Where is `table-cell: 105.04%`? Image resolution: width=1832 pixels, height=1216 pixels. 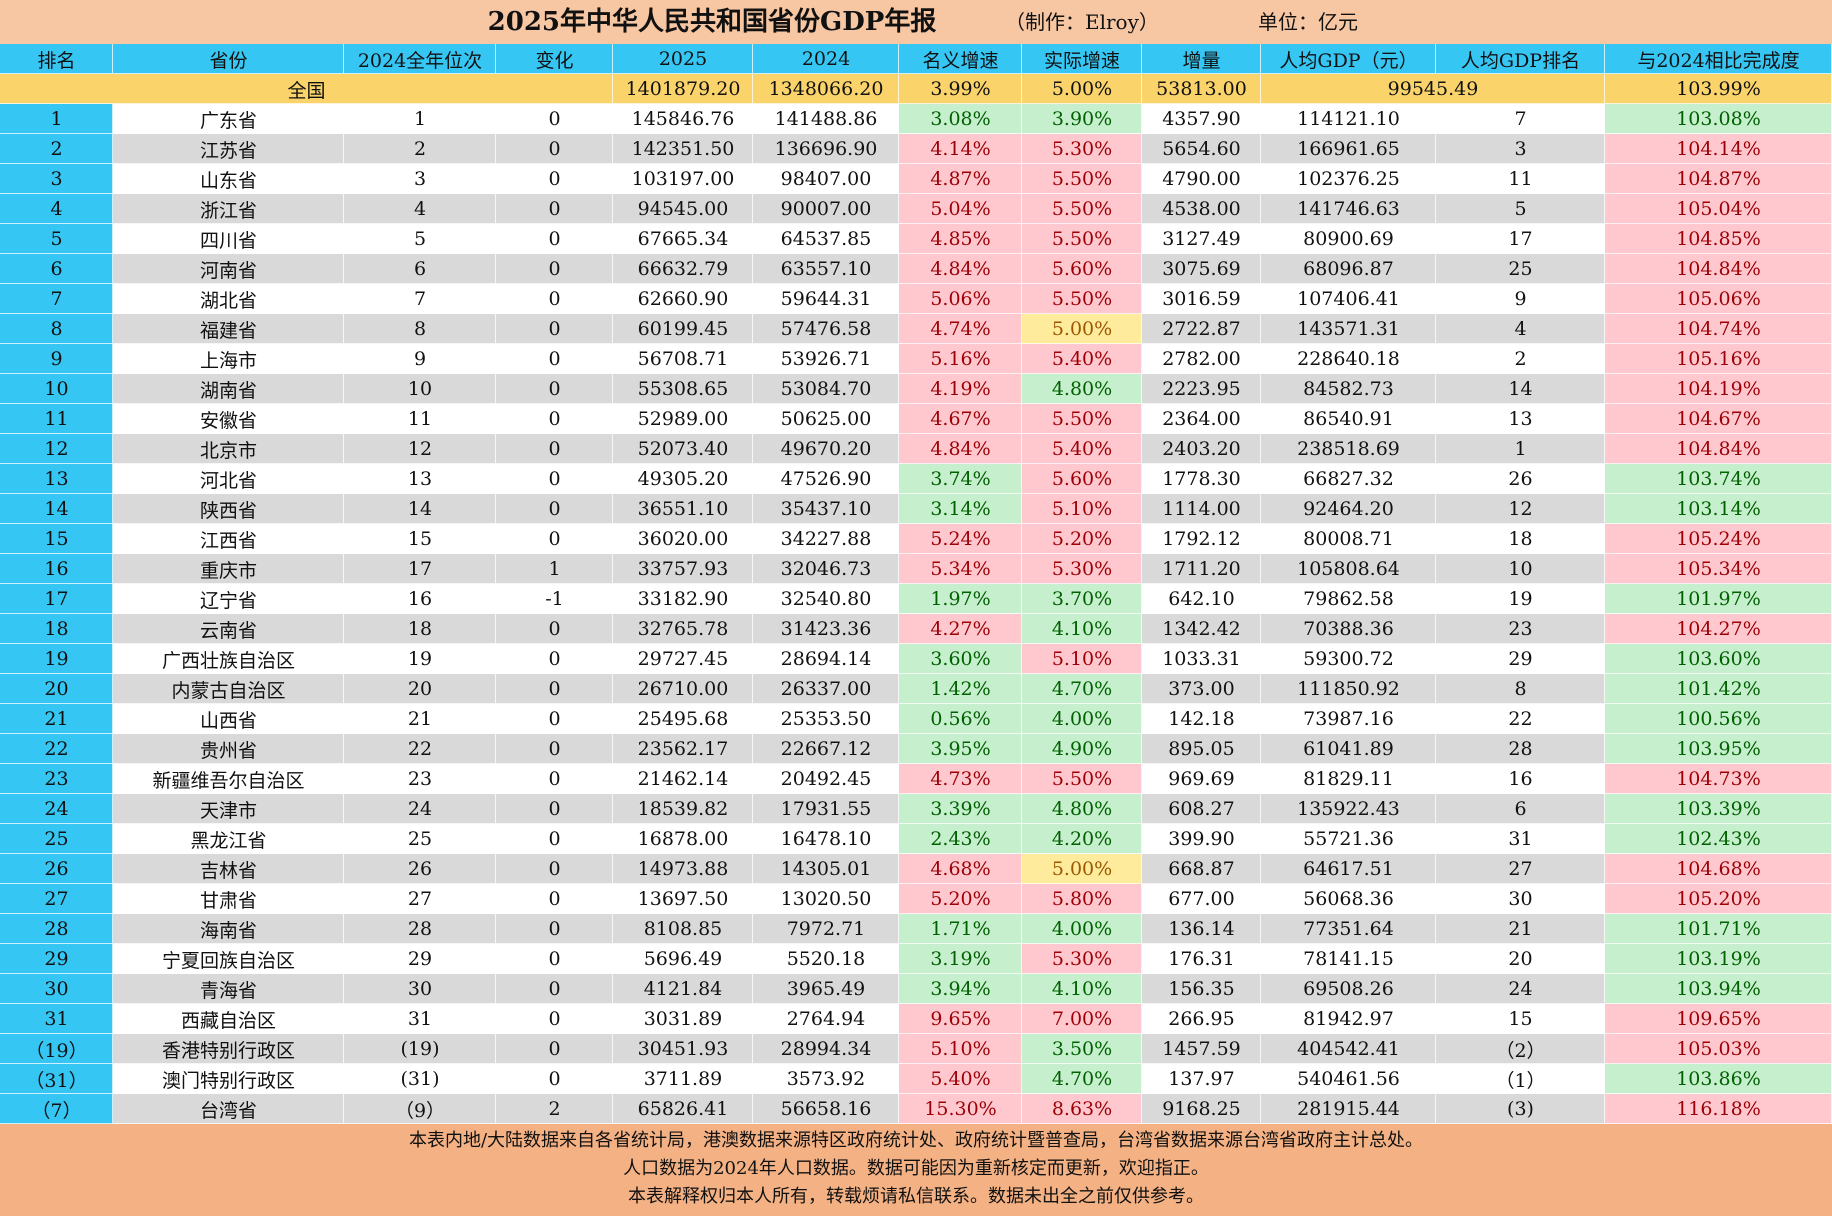
table-cell: 105.04% is located at coordinates (1718, 209).